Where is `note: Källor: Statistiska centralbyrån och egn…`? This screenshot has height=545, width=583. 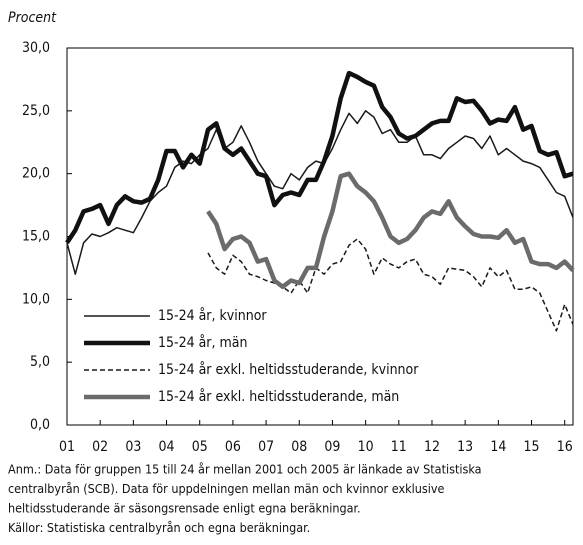
note: Källor: Statistiska centralbyrån och egn… is located at coordinates (159, 527).